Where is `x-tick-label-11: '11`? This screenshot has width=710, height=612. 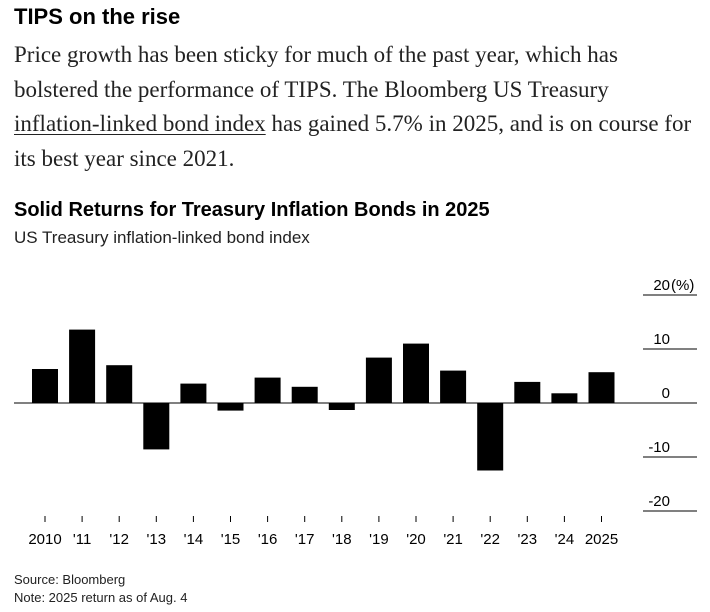 x-tick-label-11: '11 is located at coordinates (82, 539).